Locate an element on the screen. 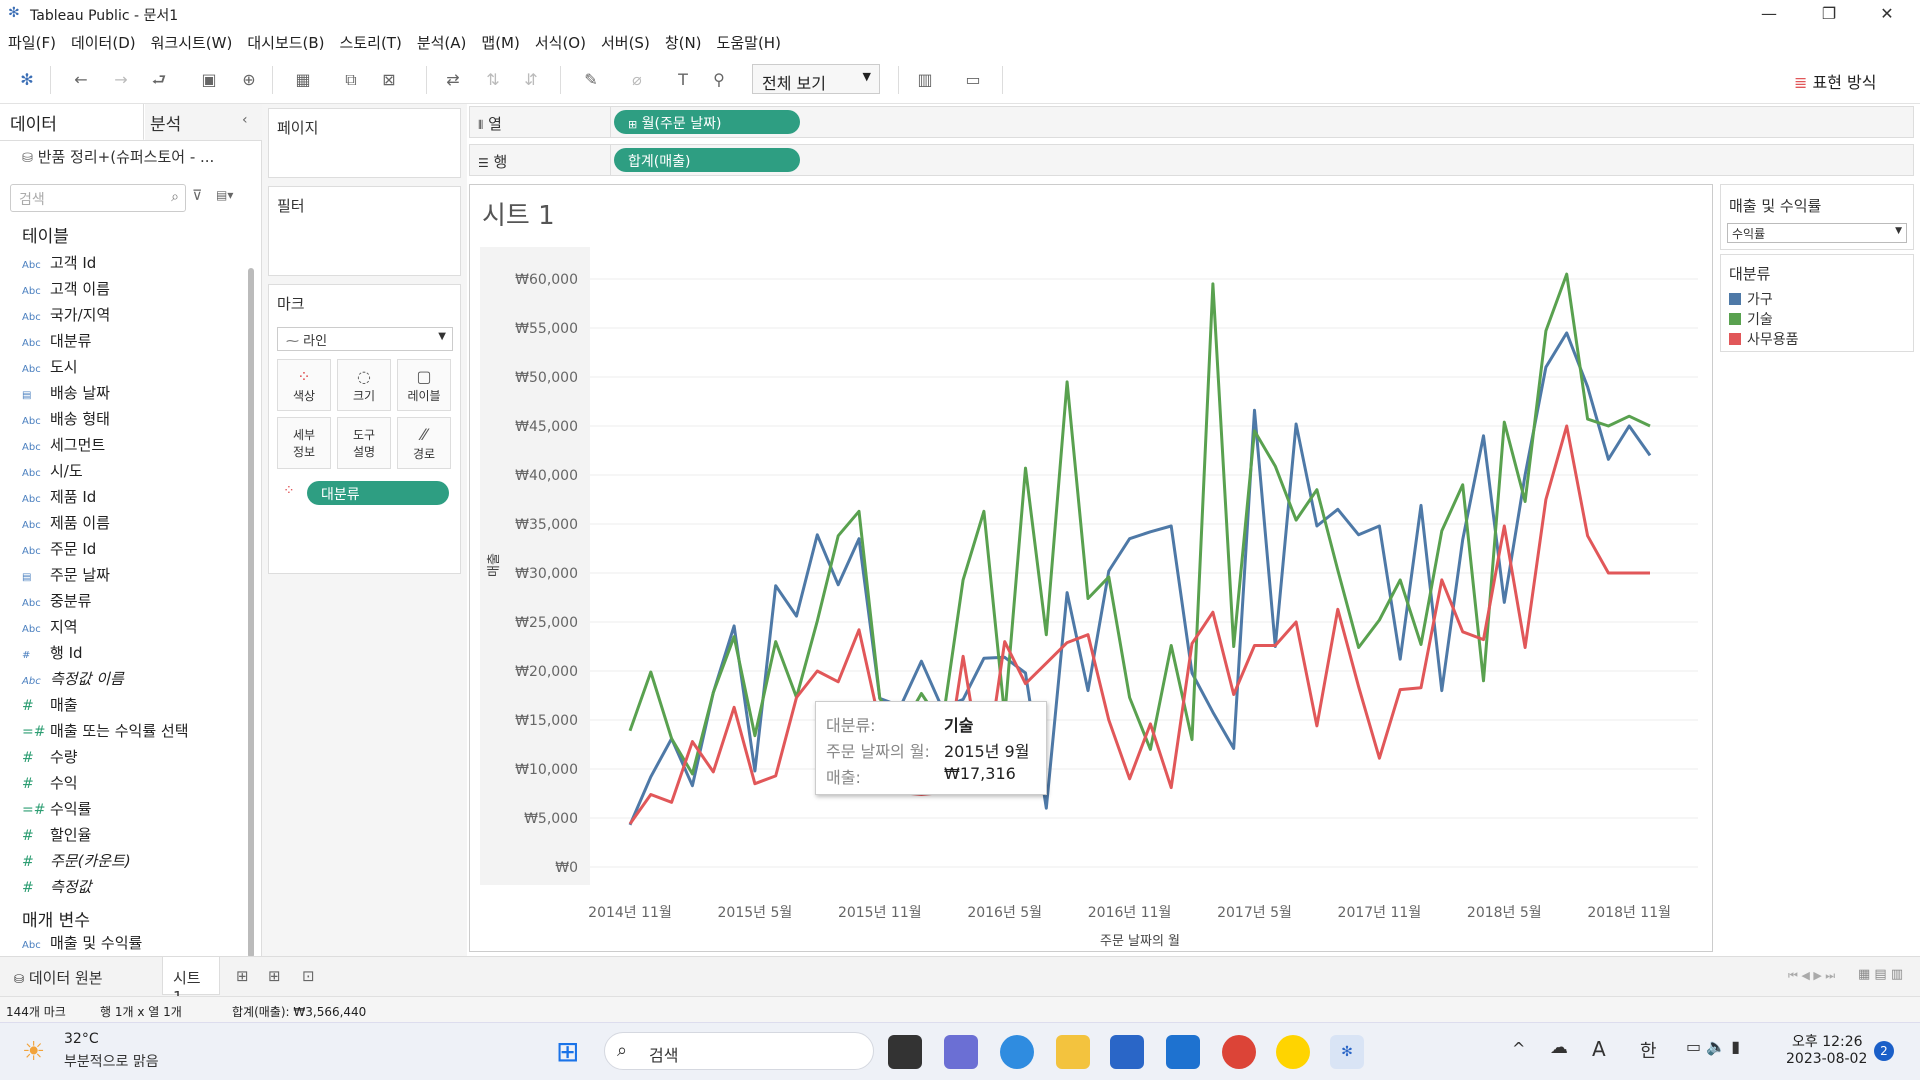  tab-sheet-1: 시트 1 is located at coordinates (191, 981).